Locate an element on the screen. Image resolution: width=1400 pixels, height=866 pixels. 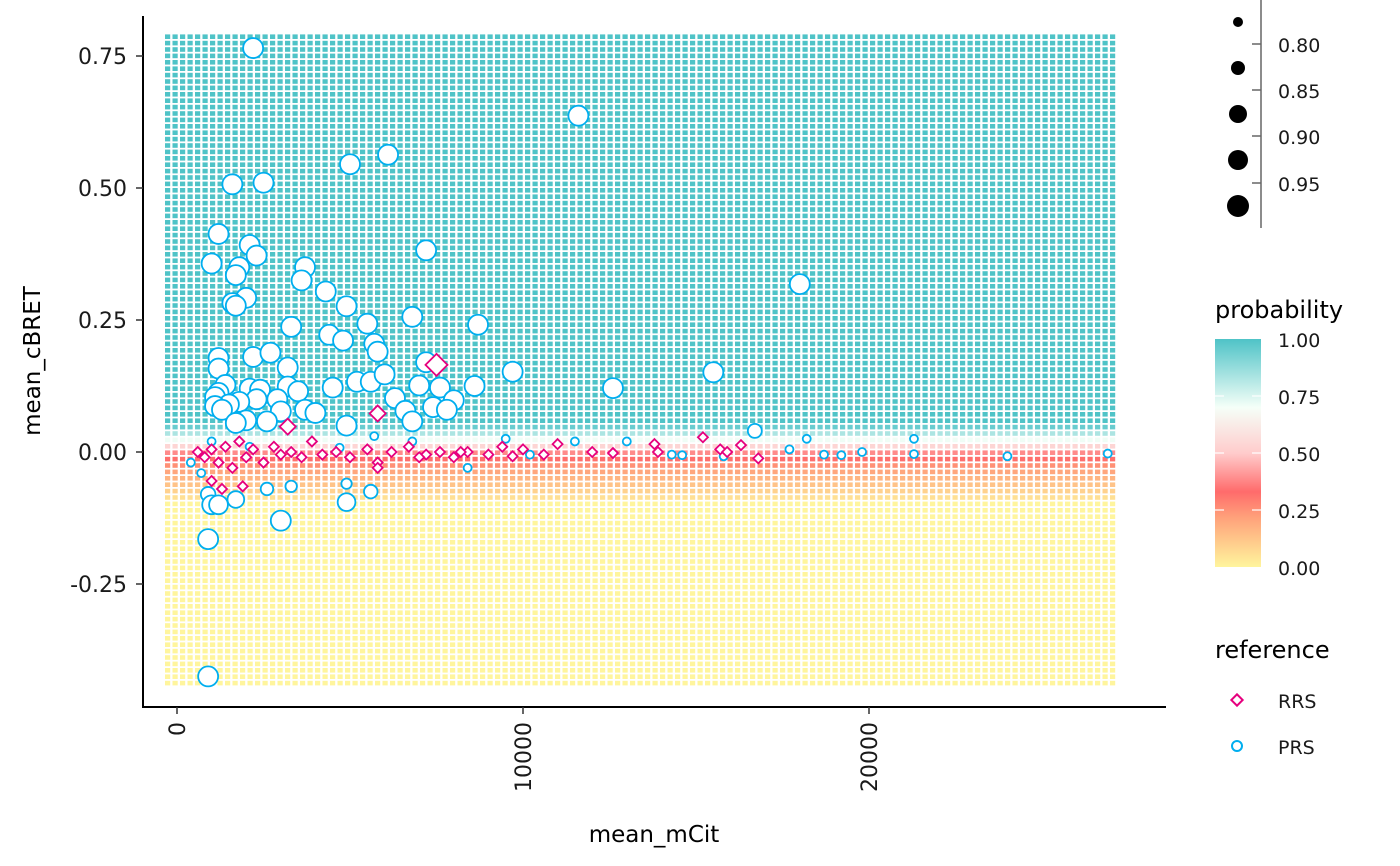
probability-tick: 0.75 is located at coordinates (1299, 398).